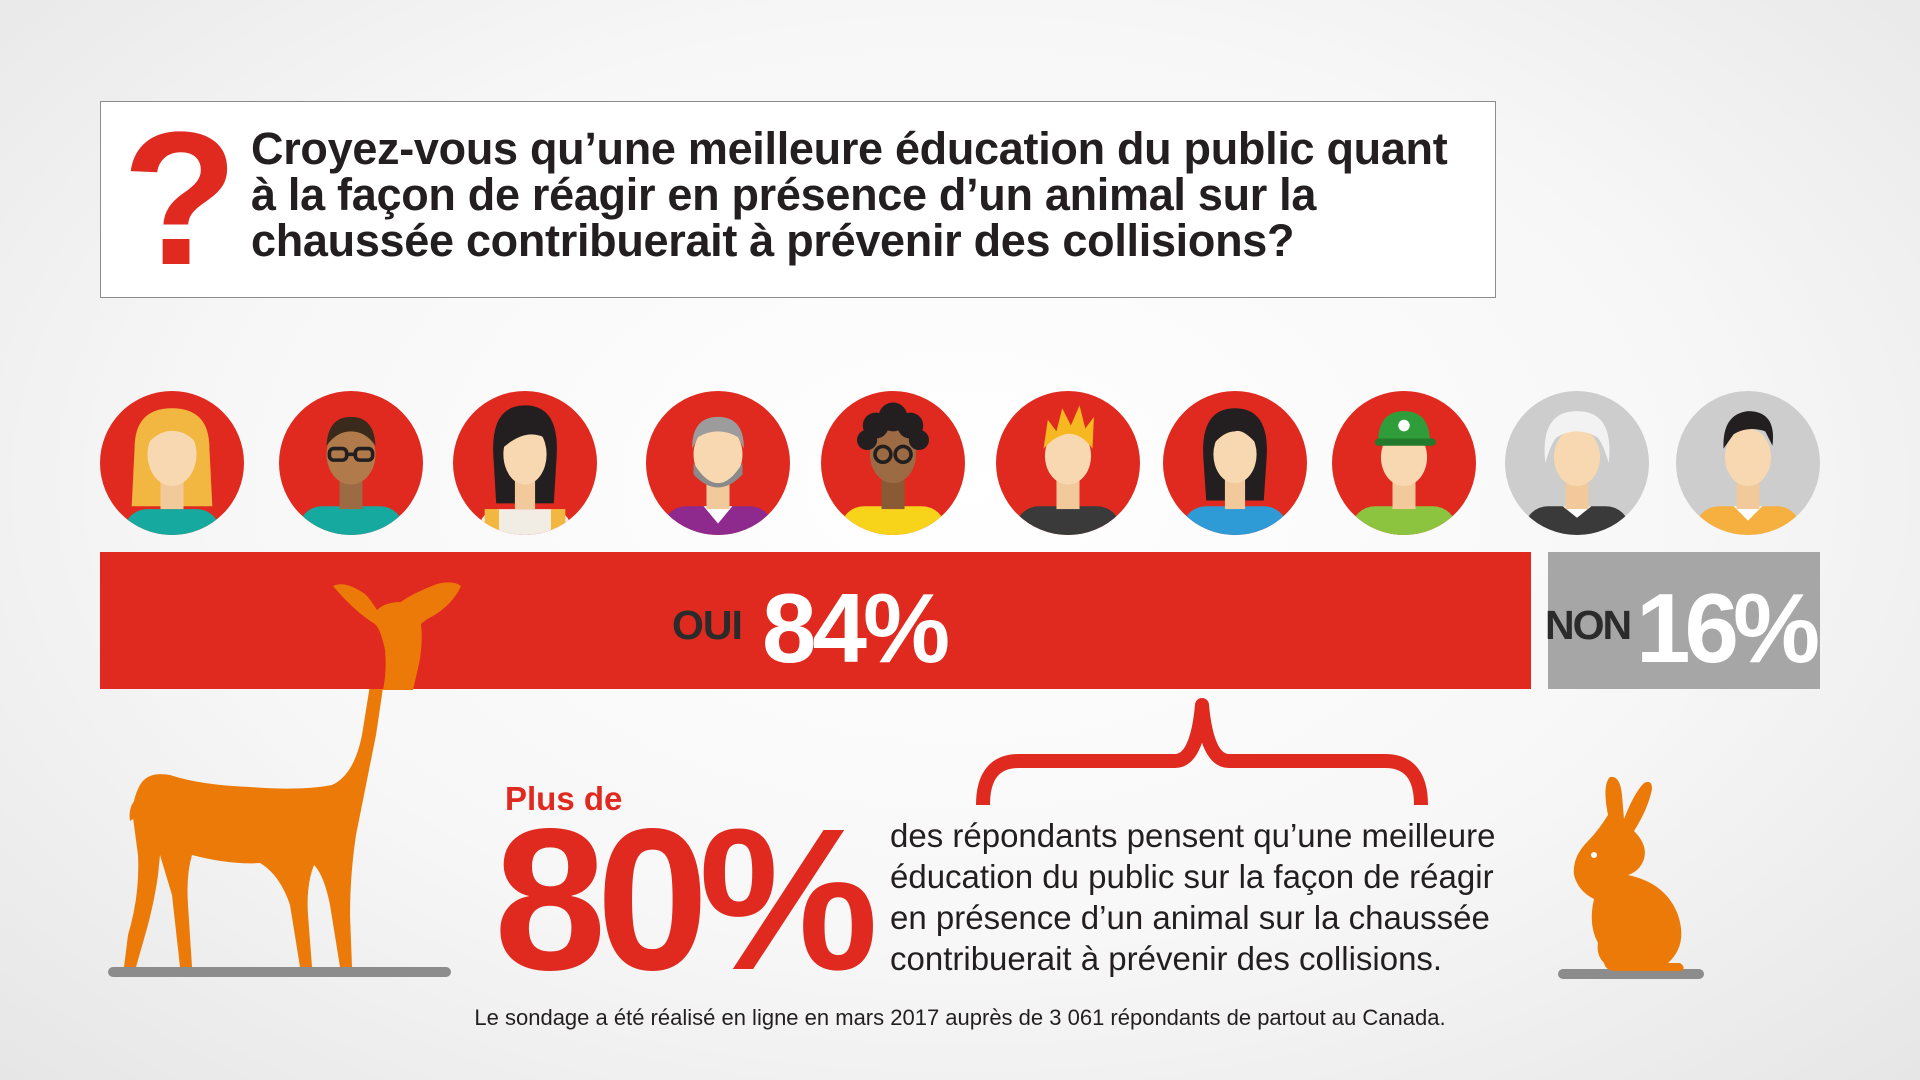  What do you see at coordinates (564, 798) in the screenshot?
I see `callout-prefix: Plus de` at bounding box center [564, 798].